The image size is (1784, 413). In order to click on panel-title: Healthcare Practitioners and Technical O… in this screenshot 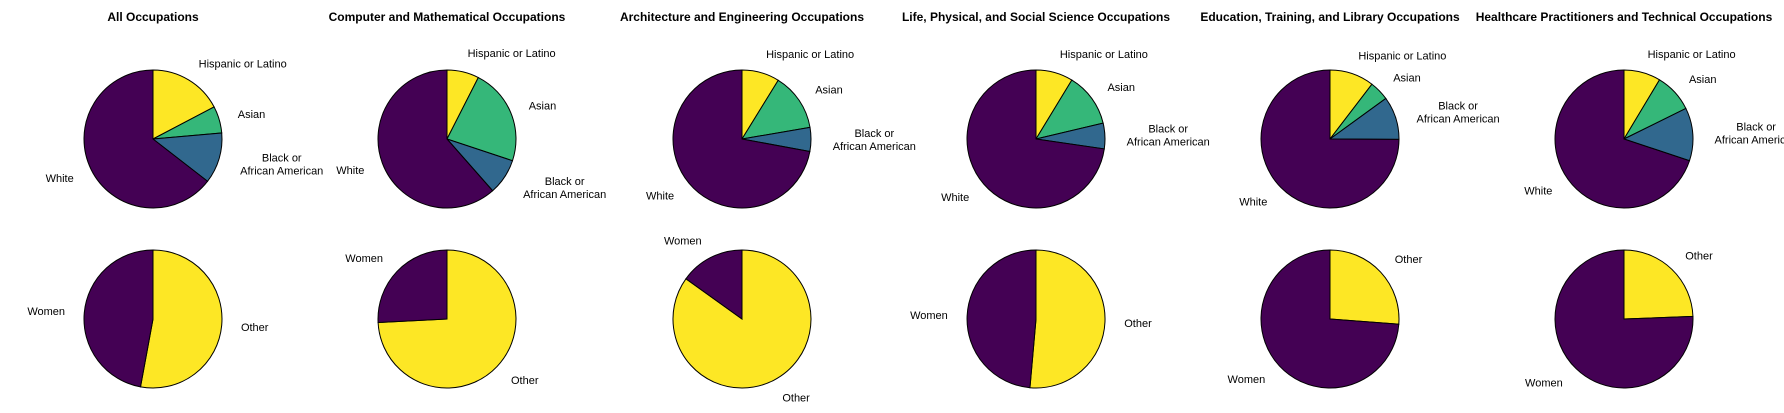, I will do `click(1624, 17)`.